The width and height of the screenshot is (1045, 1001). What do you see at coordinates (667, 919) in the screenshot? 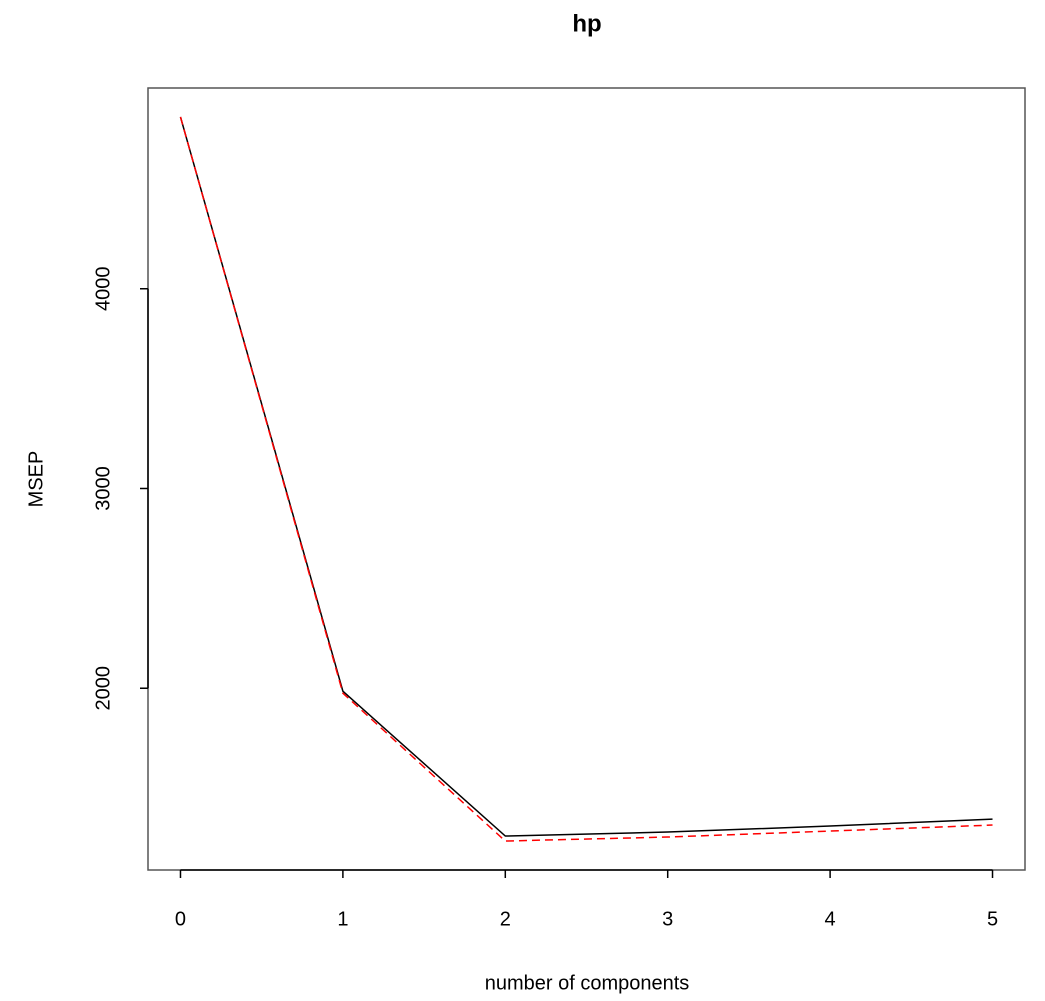
I see `x-tick-label: 3` at bounding box center [667, 919].